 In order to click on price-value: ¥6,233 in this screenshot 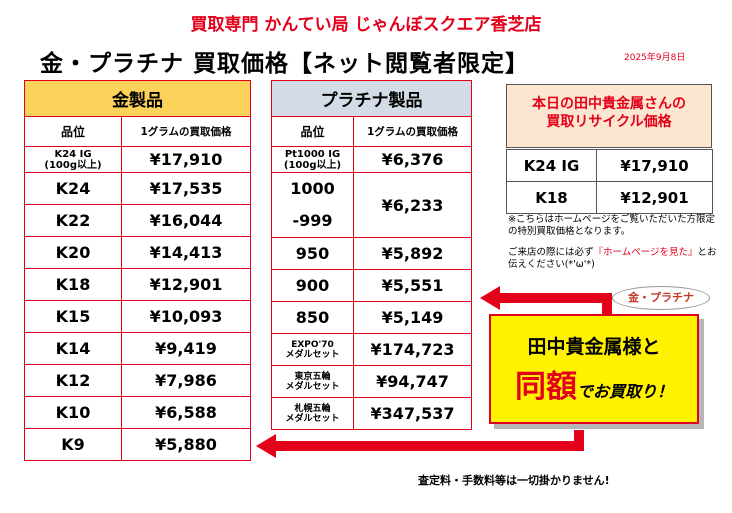, I will do `click(412, 205)`.